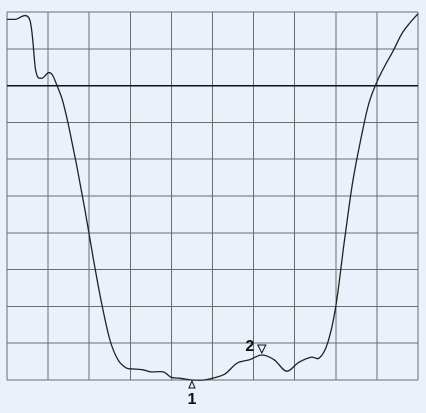  Describe the element at coordinates (191, 399) in the screenshot. I see `marker-label: 1` at that location.